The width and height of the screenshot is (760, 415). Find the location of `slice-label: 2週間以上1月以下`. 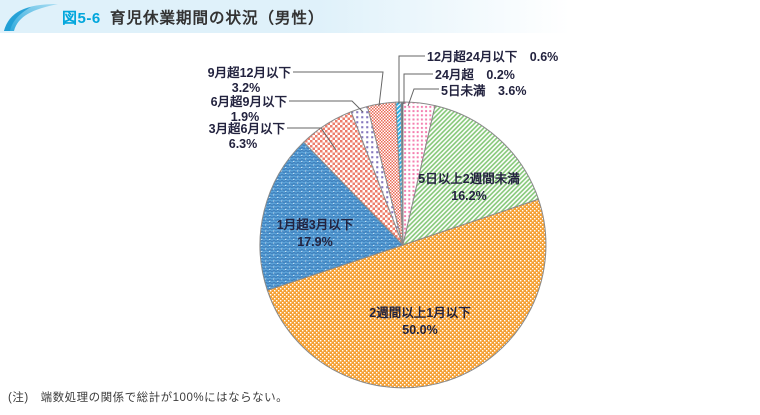

slice-label: 2週間以上1月以下 is located at coordinates (420, 312).